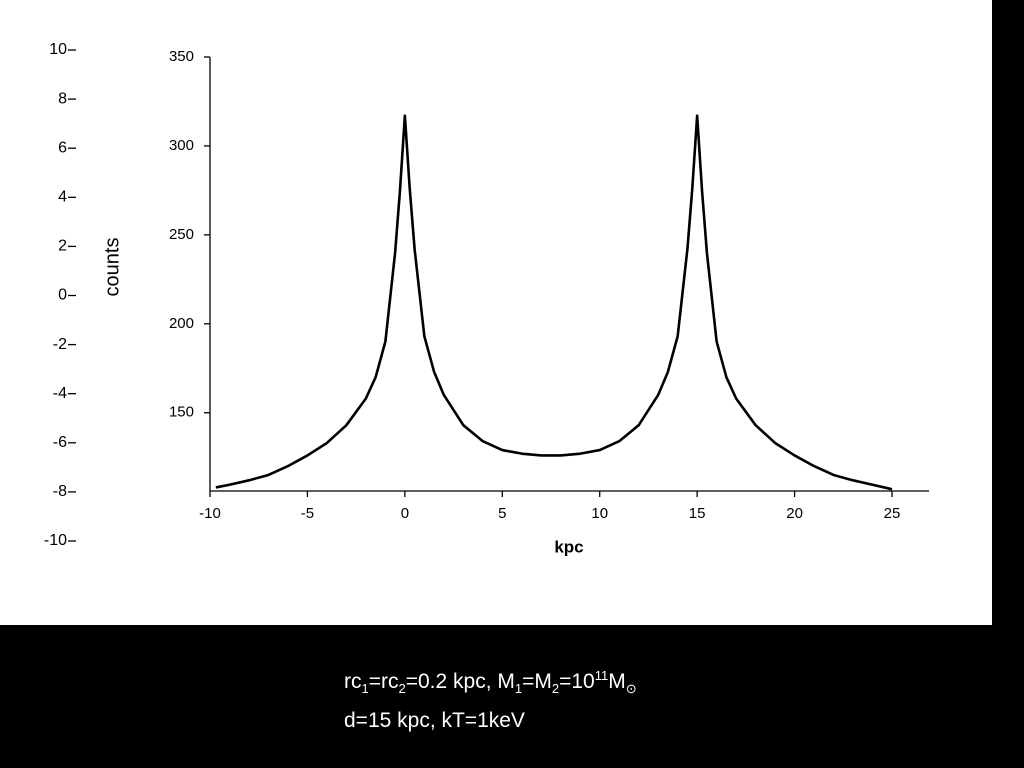  I want to click on y-tick-label: 200, so click(181, 323).